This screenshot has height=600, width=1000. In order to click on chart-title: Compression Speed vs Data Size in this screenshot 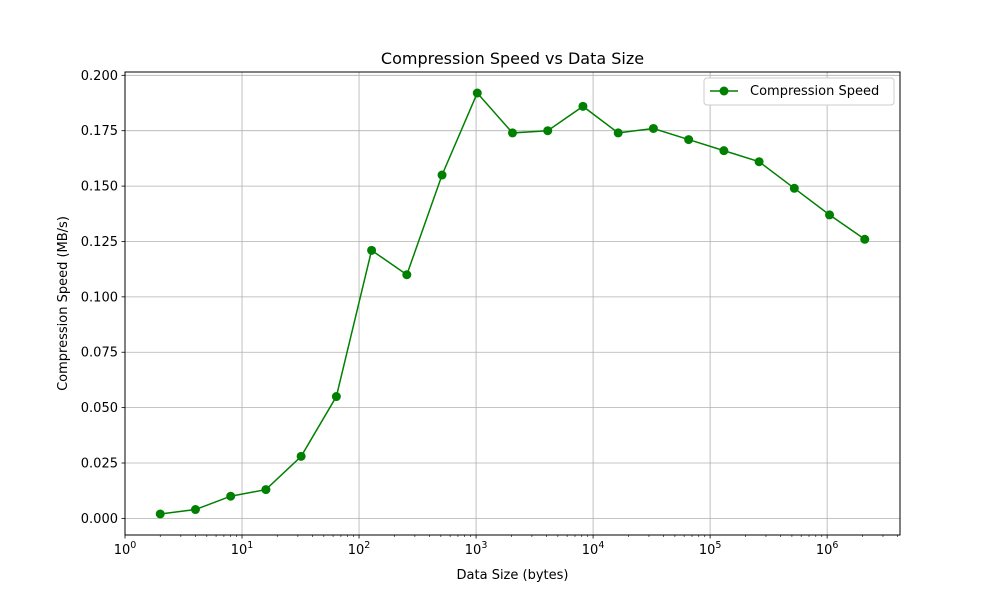, I will do `click(512, 58)`.